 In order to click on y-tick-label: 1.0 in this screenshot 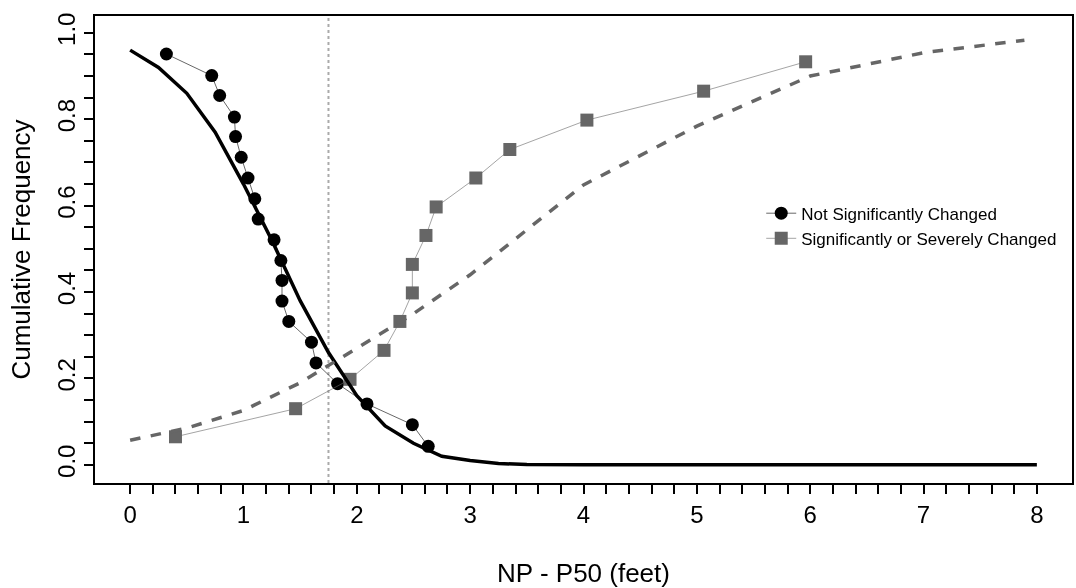, I will do `click(66, 29)`.